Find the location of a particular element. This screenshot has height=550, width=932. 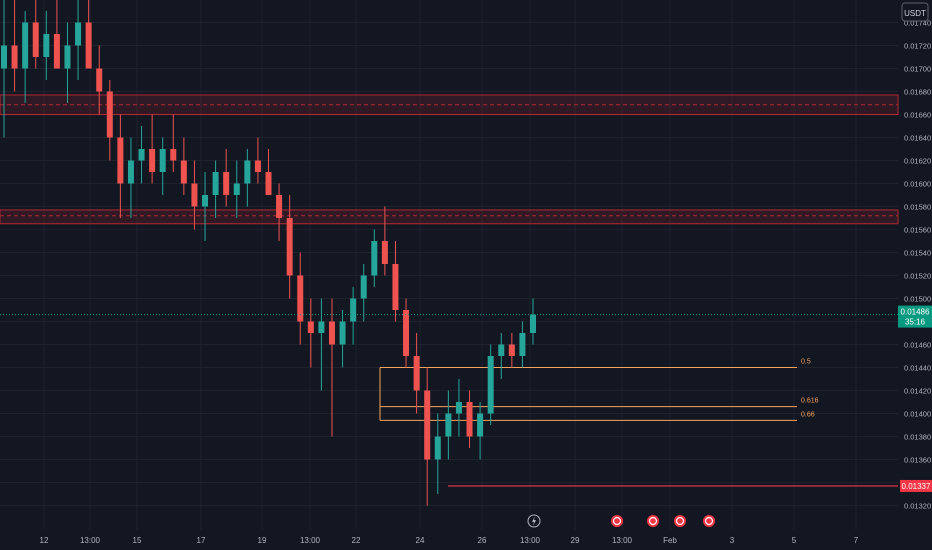

alert-price-value: 0.01337 is located at coordinates (916, 486).